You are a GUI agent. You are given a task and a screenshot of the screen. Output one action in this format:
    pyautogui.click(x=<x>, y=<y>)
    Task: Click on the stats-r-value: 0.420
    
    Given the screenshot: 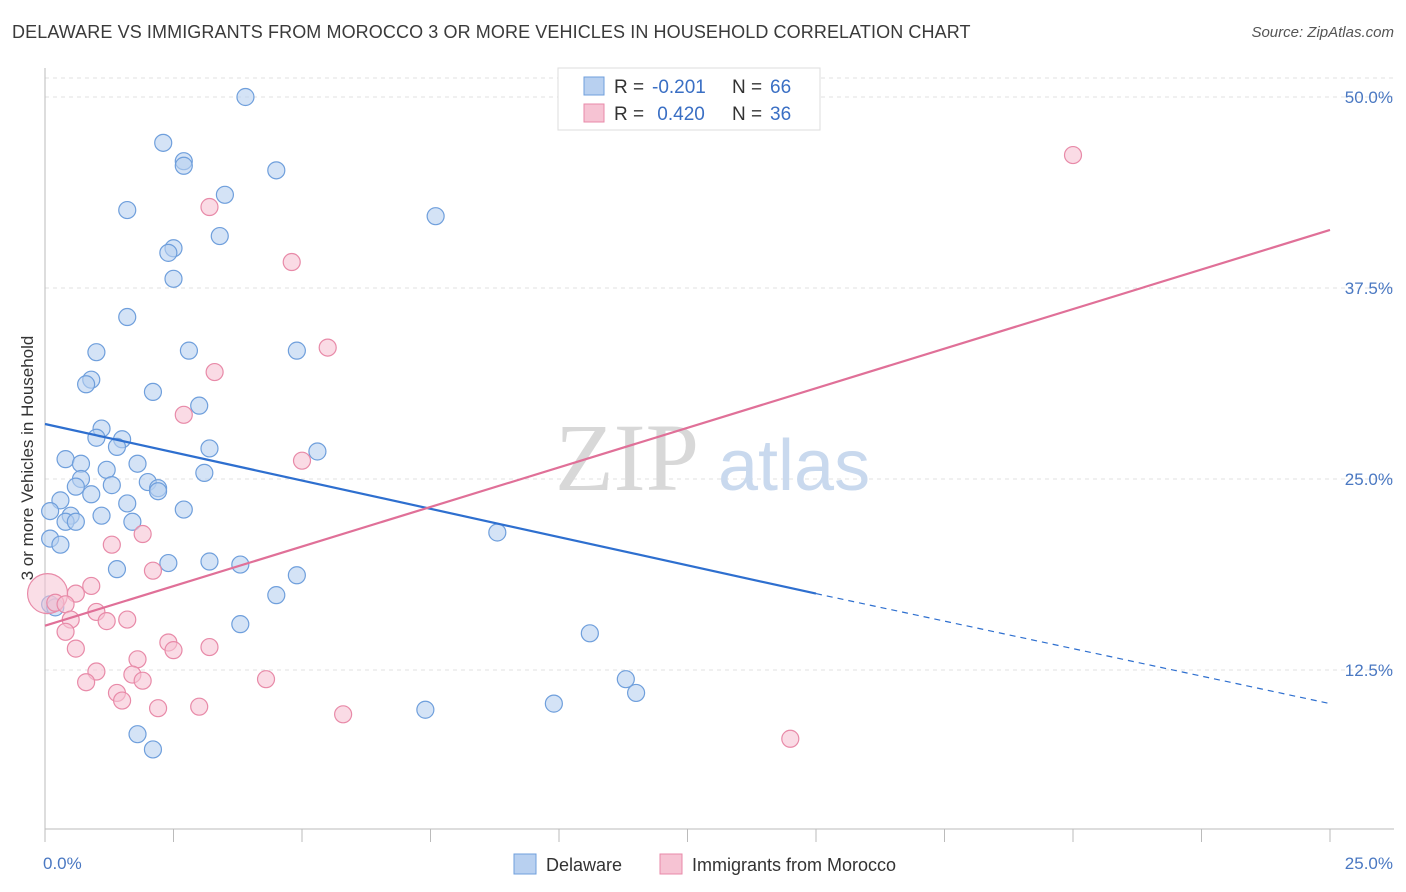 What is the action you would take?
    pyautogui.click(x=678, y=114)
    